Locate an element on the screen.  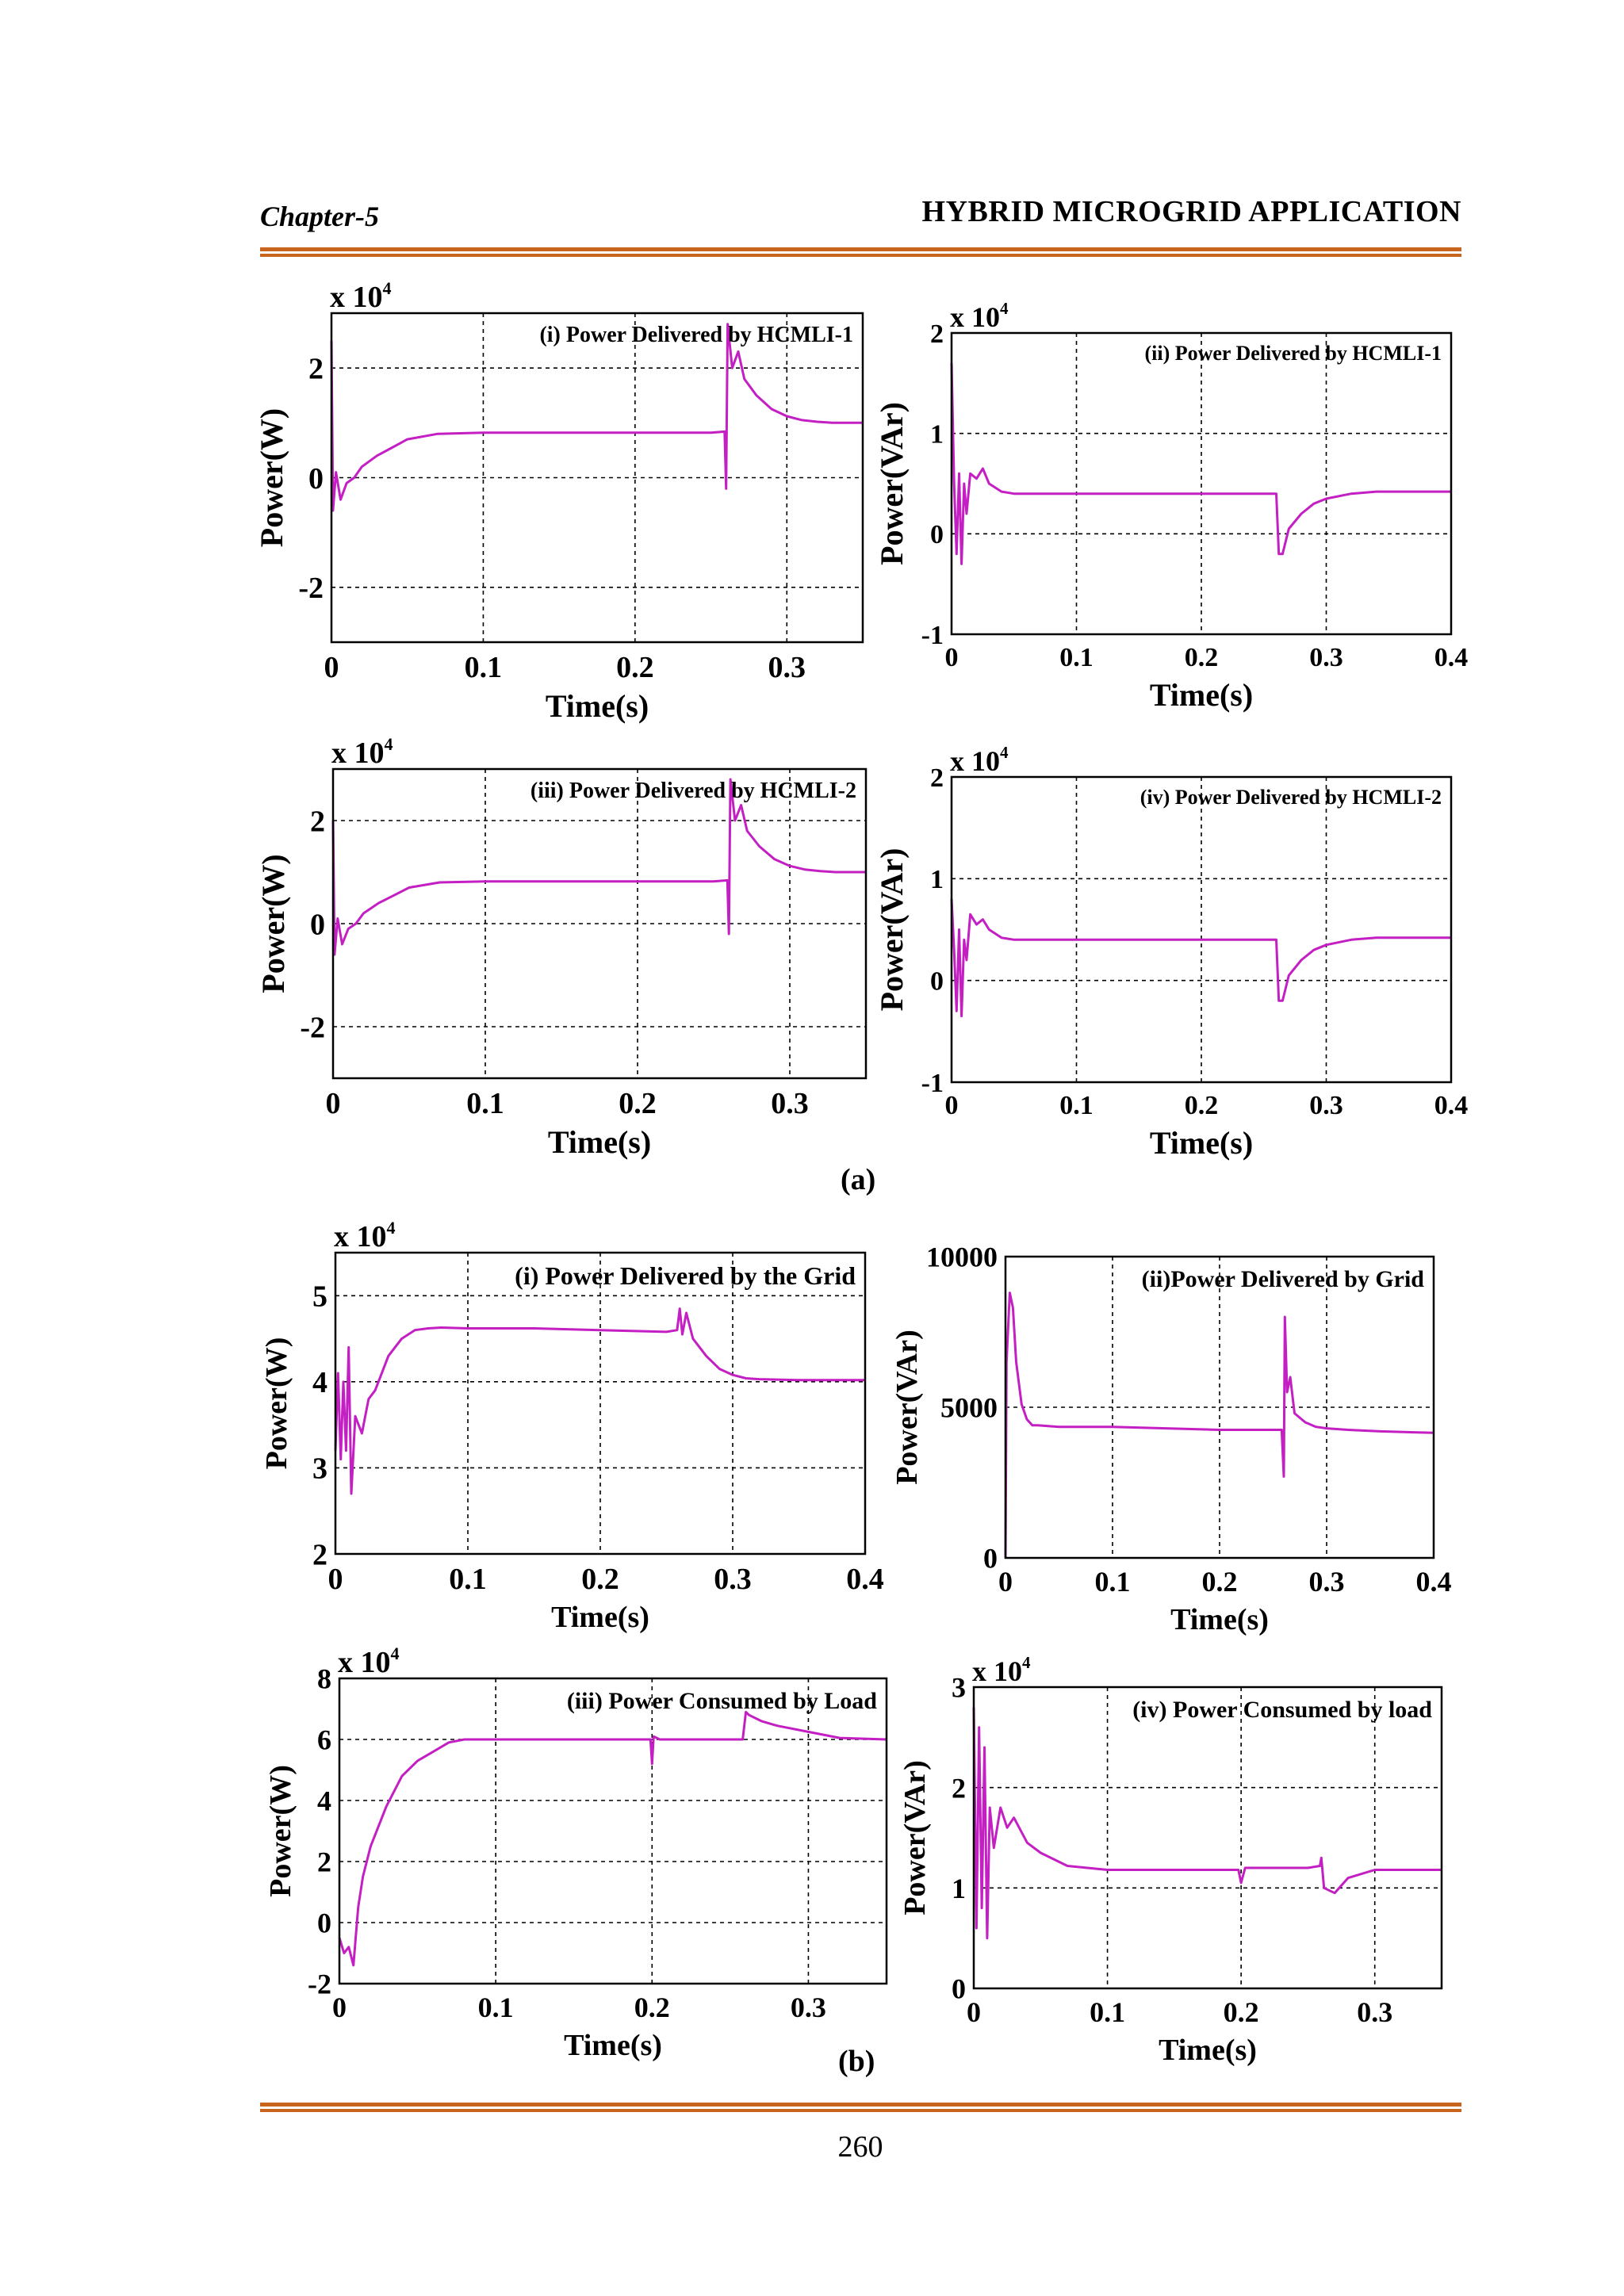
y-tick-label: 10000 is located at coordinates (962, 1258).